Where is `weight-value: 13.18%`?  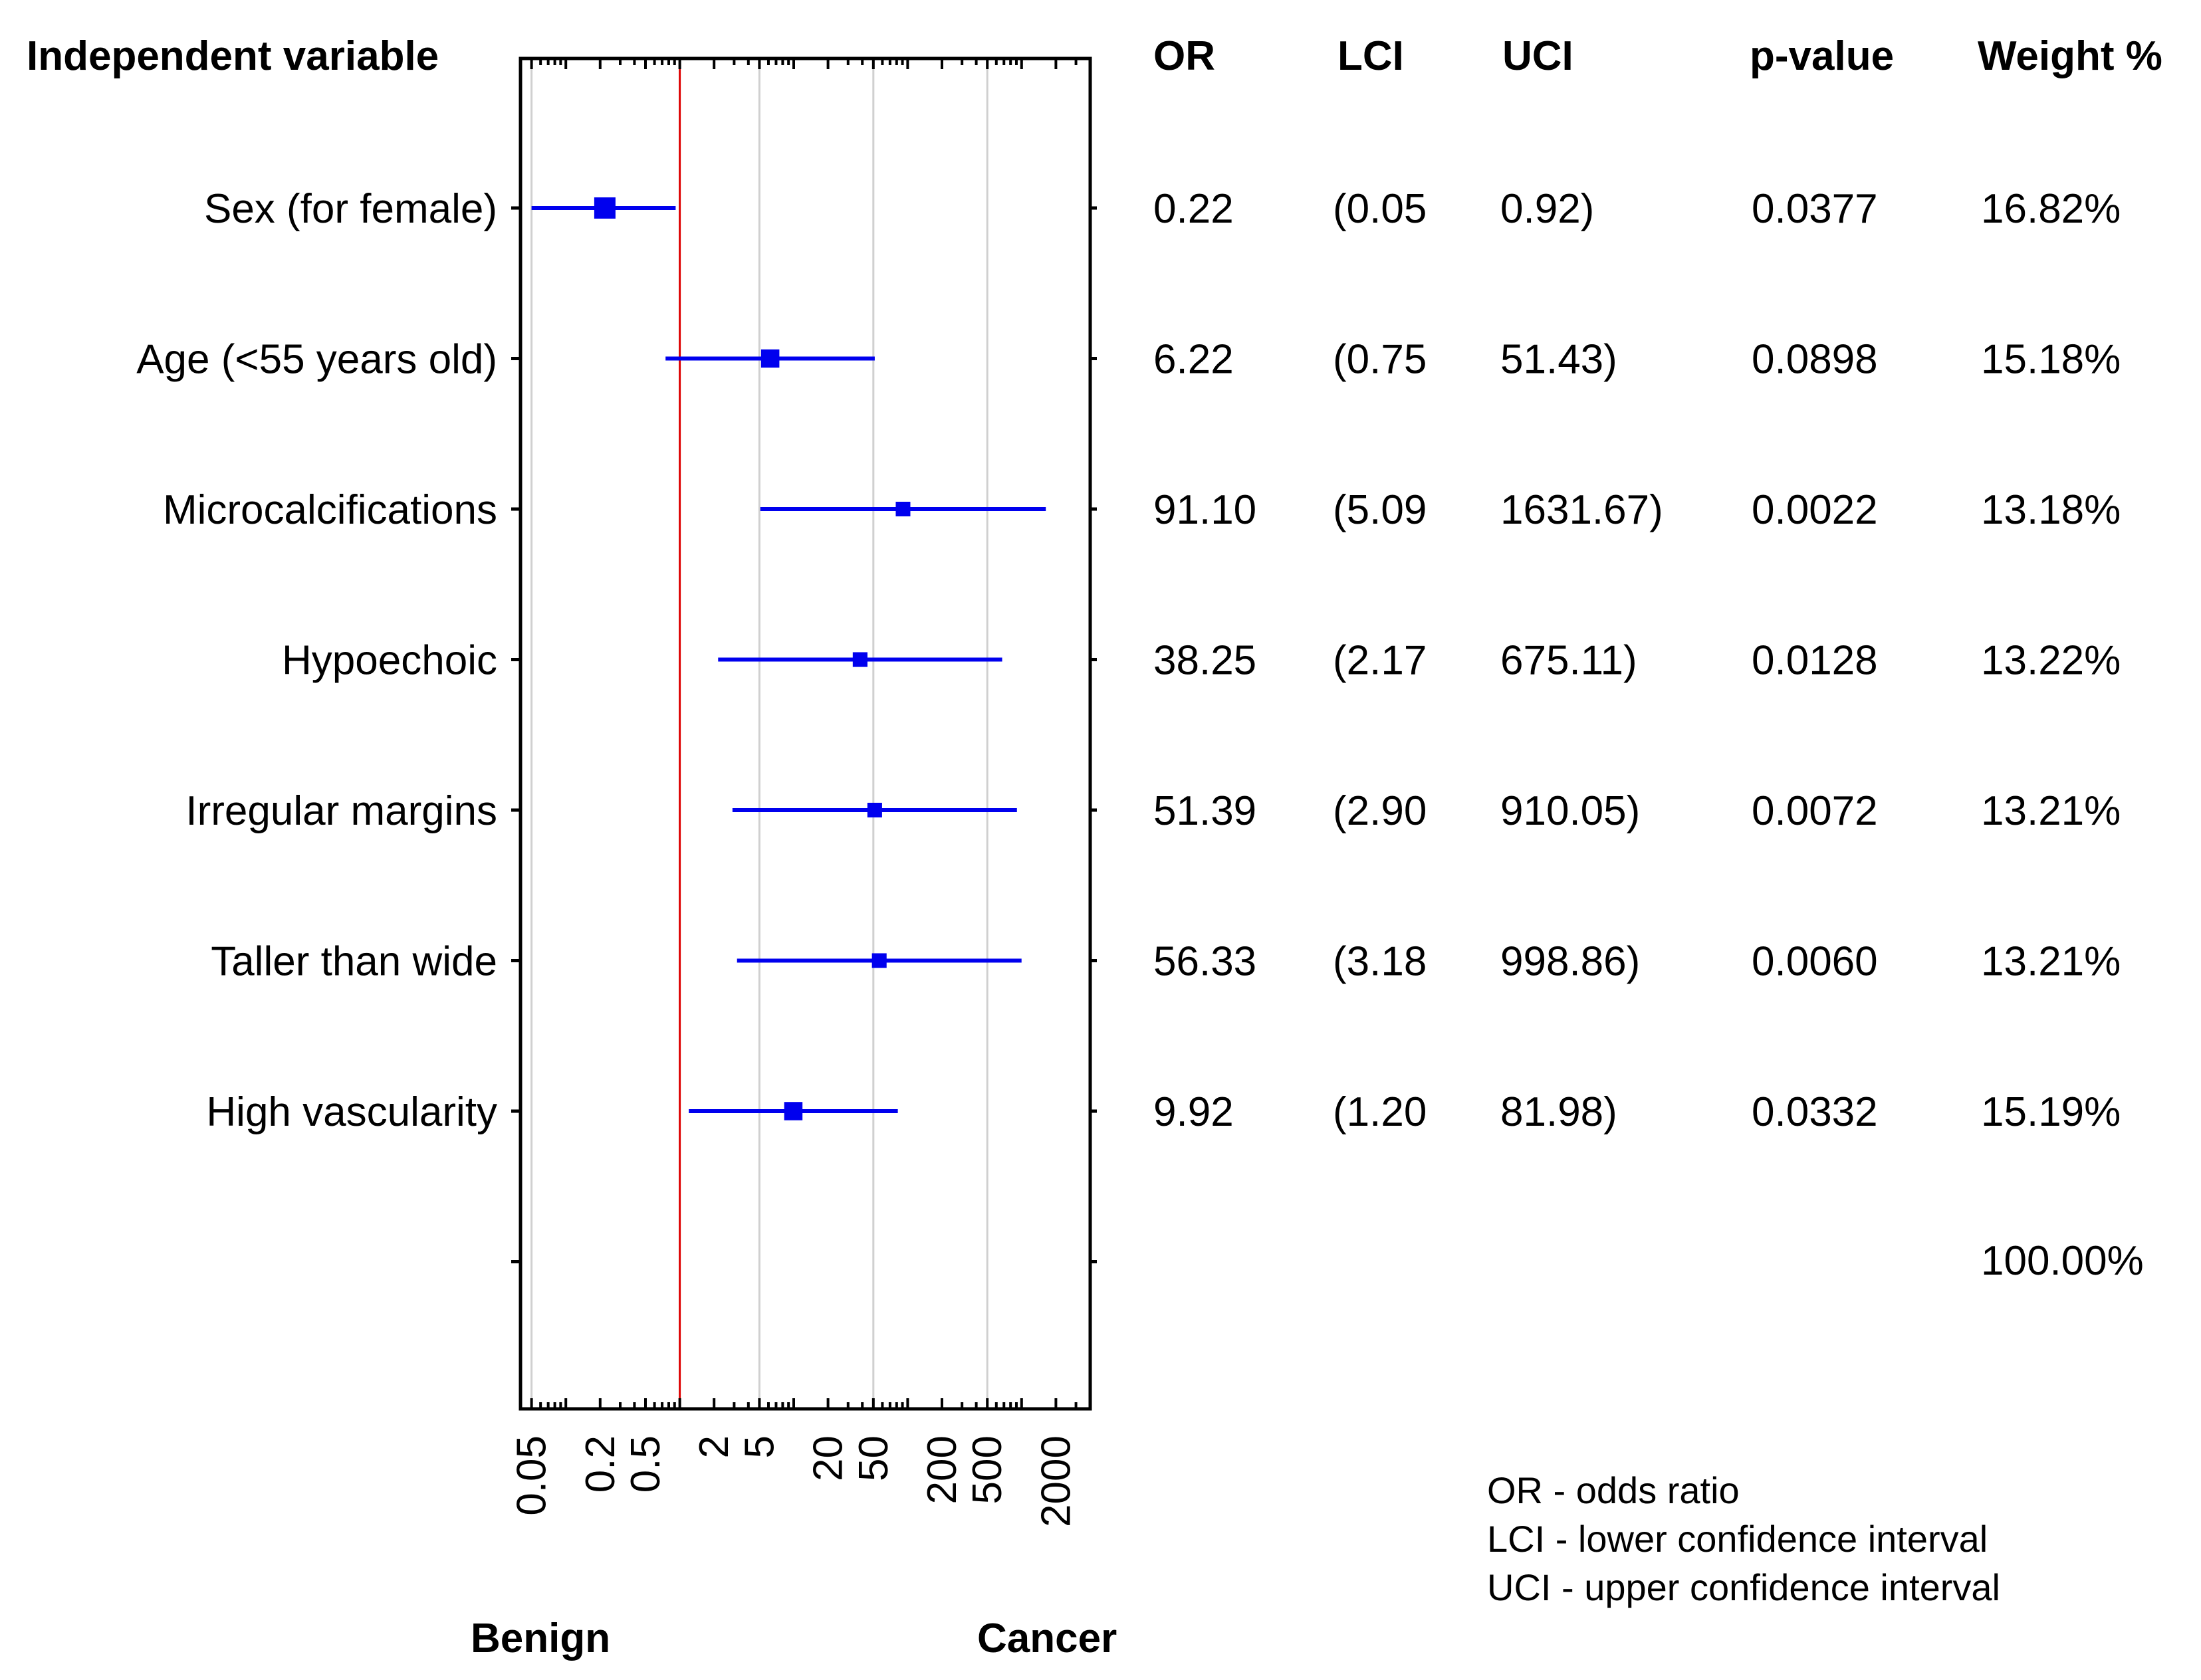 weight-value: 13.18% is located at coordinates (2051, 510).